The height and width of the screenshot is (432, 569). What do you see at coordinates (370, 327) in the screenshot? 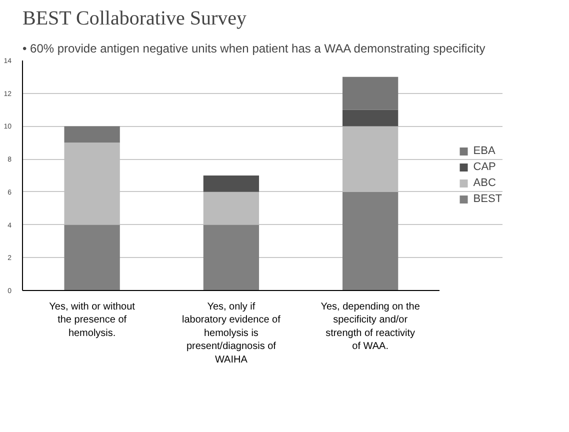
I see `x-tick-label: Yes, depending on the specificity and/or strength of reactivity of WAA.` at bounding box center [370, 327].